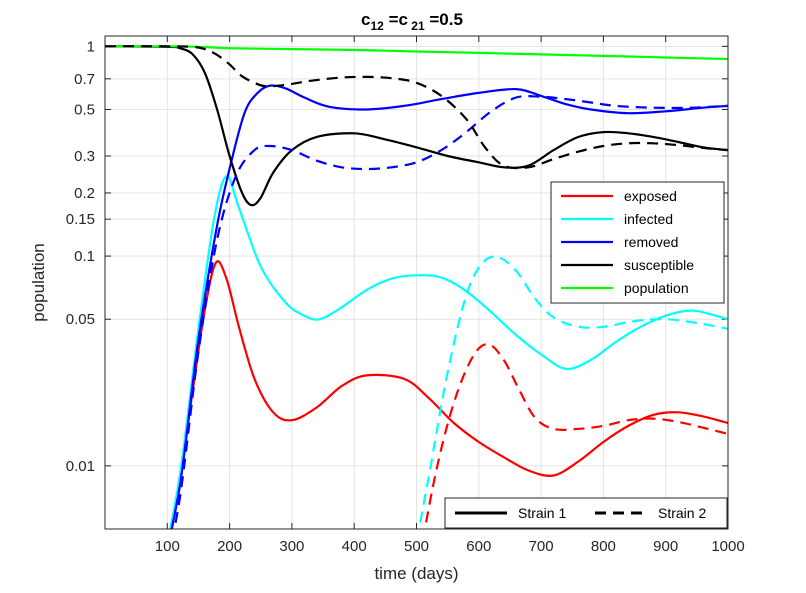 This screenshot has width=806, height=593. I want to click on chart-title: c12 =c 21 =0.5, so click(412, 21).